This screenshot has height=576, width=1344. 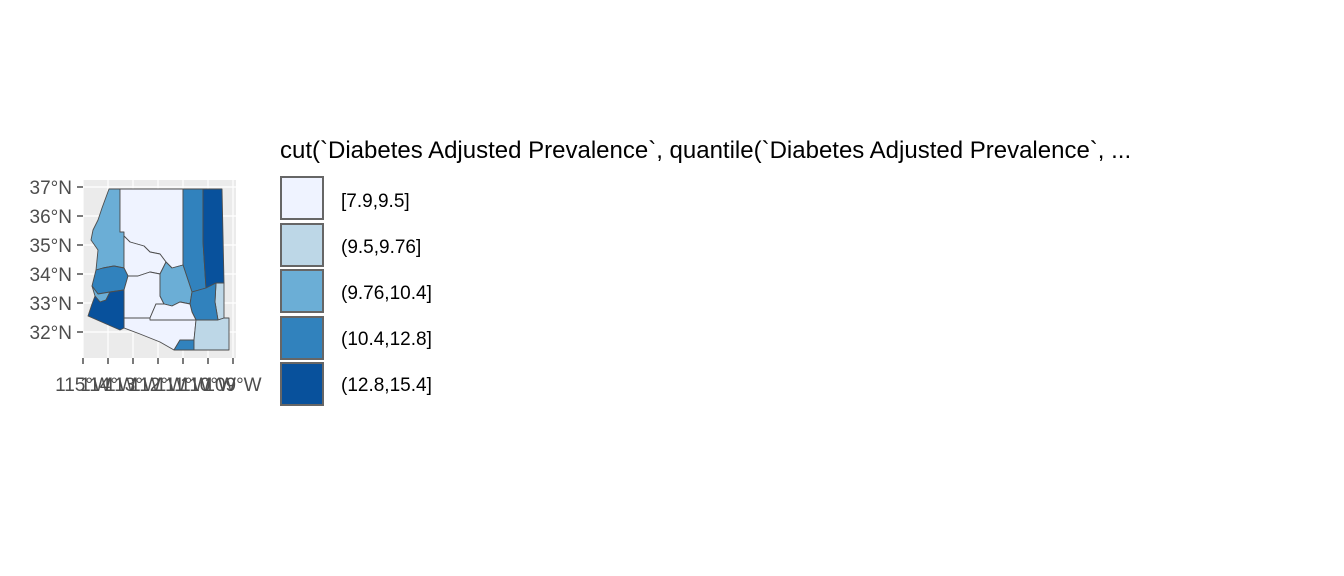 I want to click on legend-item: (12.8,15.4], so click(x=356, y=384).